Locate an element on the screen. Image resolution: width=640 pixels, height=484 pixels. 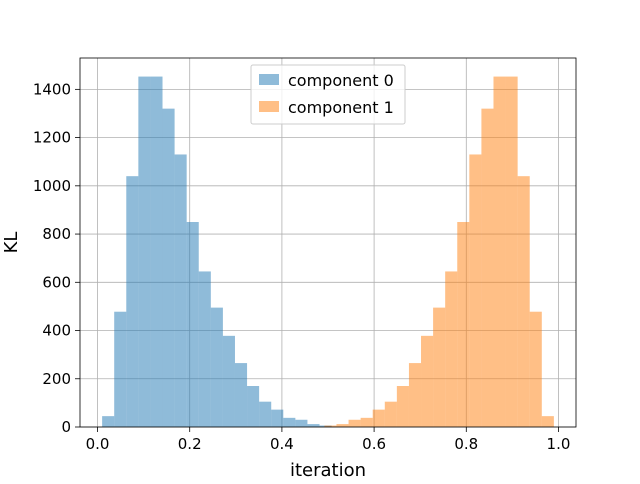
x-tick-label: 0.6 is located at coordinates (374, 444).